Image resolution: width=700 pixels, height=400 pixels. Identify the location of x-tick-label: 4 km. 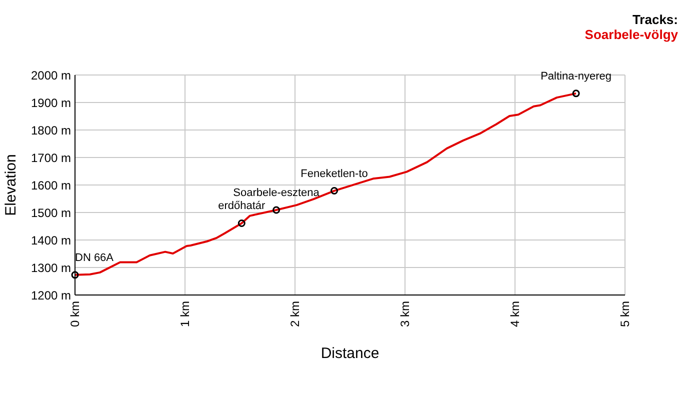
(515, 314).